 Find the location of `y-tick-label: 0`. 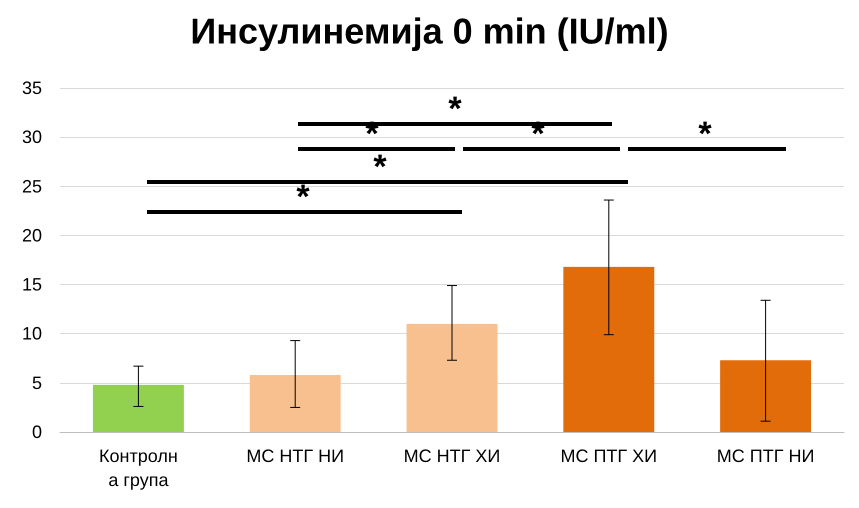

y-tick-label: 0 is located at coordinates (37, 432).